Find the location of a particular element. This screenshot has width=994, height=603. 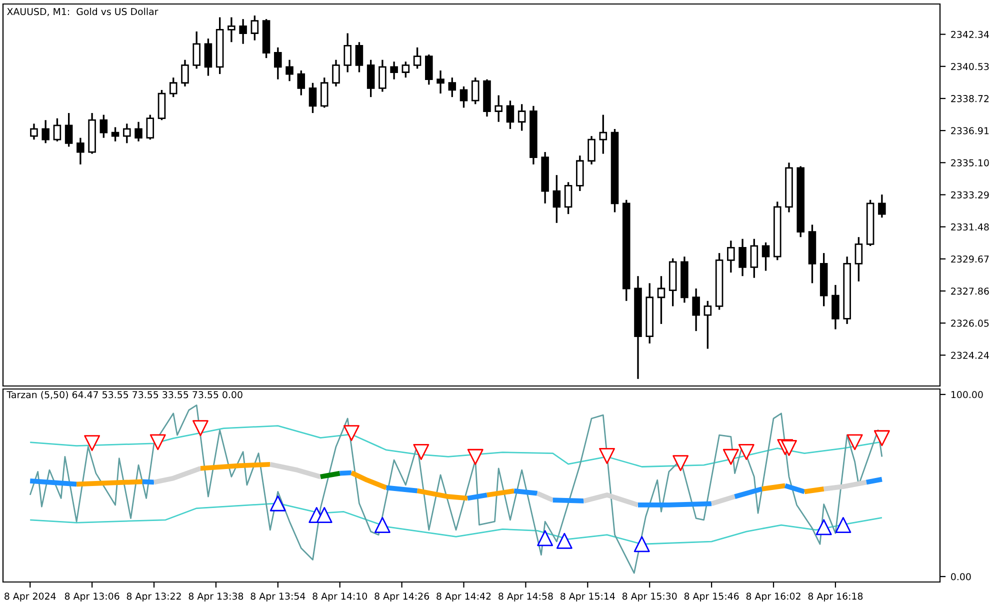

y-tick-label: 2335.10 is located at coordinates (970, 162).